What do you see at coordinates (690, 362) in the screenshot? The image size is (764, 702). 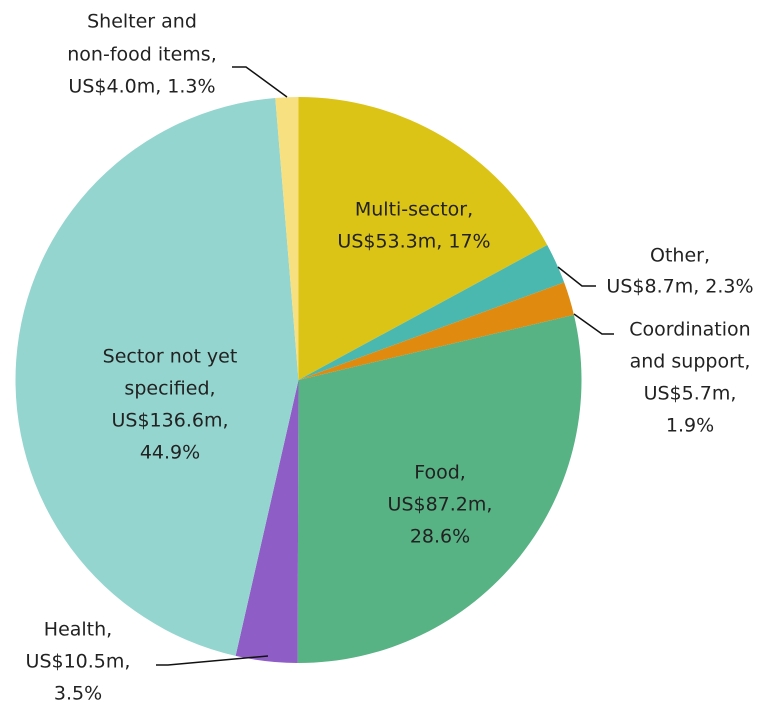 I see `slice-label: and support,` at bounding box center [690, 362].